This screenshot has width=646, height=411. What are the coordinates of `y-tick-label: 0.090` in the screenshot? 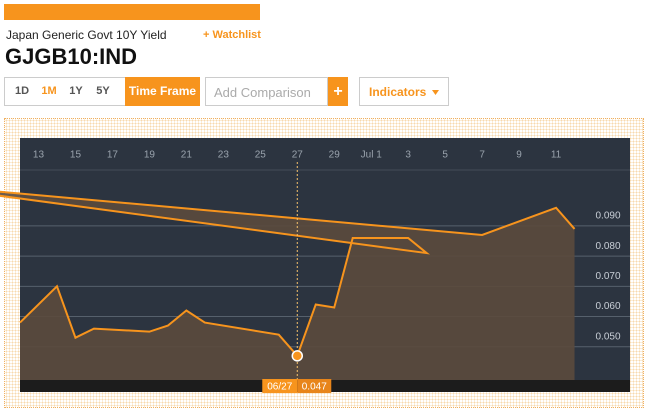 It's located at (607, 216).